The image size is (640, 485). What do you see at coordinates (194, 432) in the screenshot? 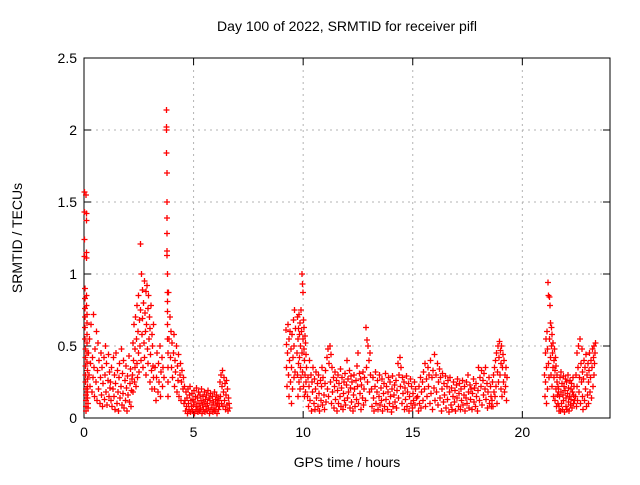
I see `x-tick-label: 5` at bounding box center [194, 432].